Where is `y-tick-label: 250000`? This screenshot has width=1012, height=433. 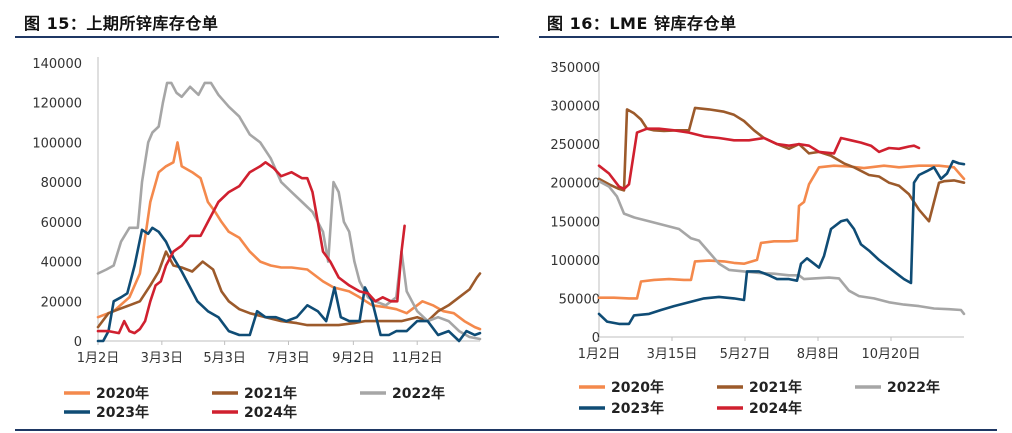 y-tick-label: 250000 is located at coordinates (575, 145).